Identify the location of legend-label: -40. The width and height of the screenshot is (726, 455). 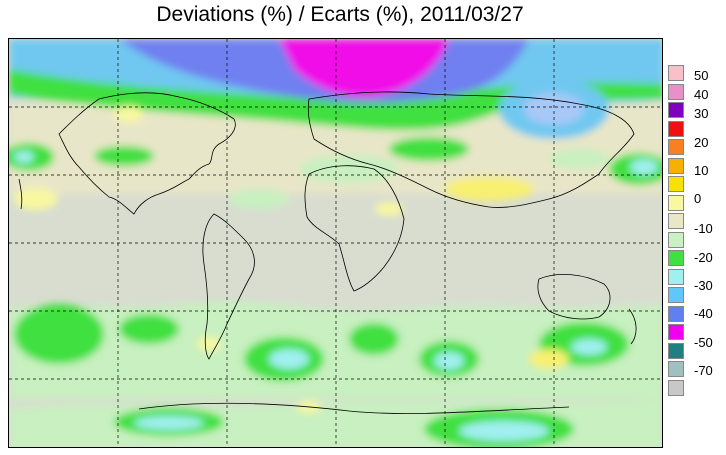
(703, 313).